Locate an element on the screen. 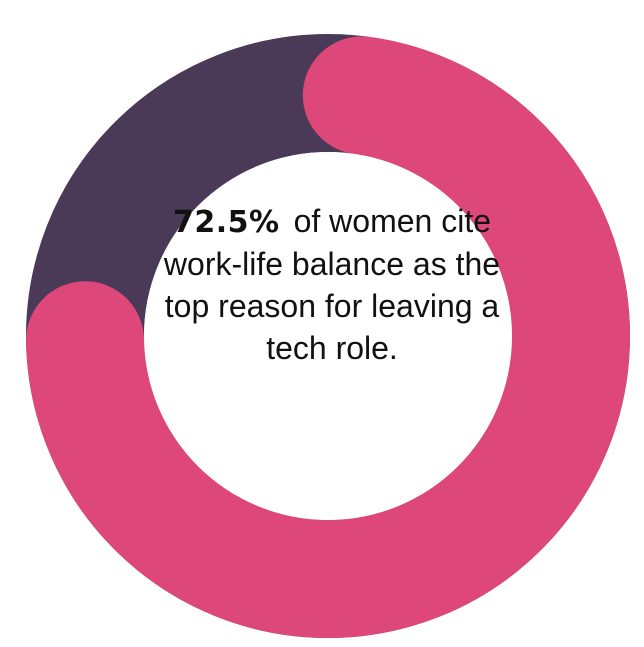 The image size is (644, 647). percentage-value: 72.5% is located at coordinates (226, 222).